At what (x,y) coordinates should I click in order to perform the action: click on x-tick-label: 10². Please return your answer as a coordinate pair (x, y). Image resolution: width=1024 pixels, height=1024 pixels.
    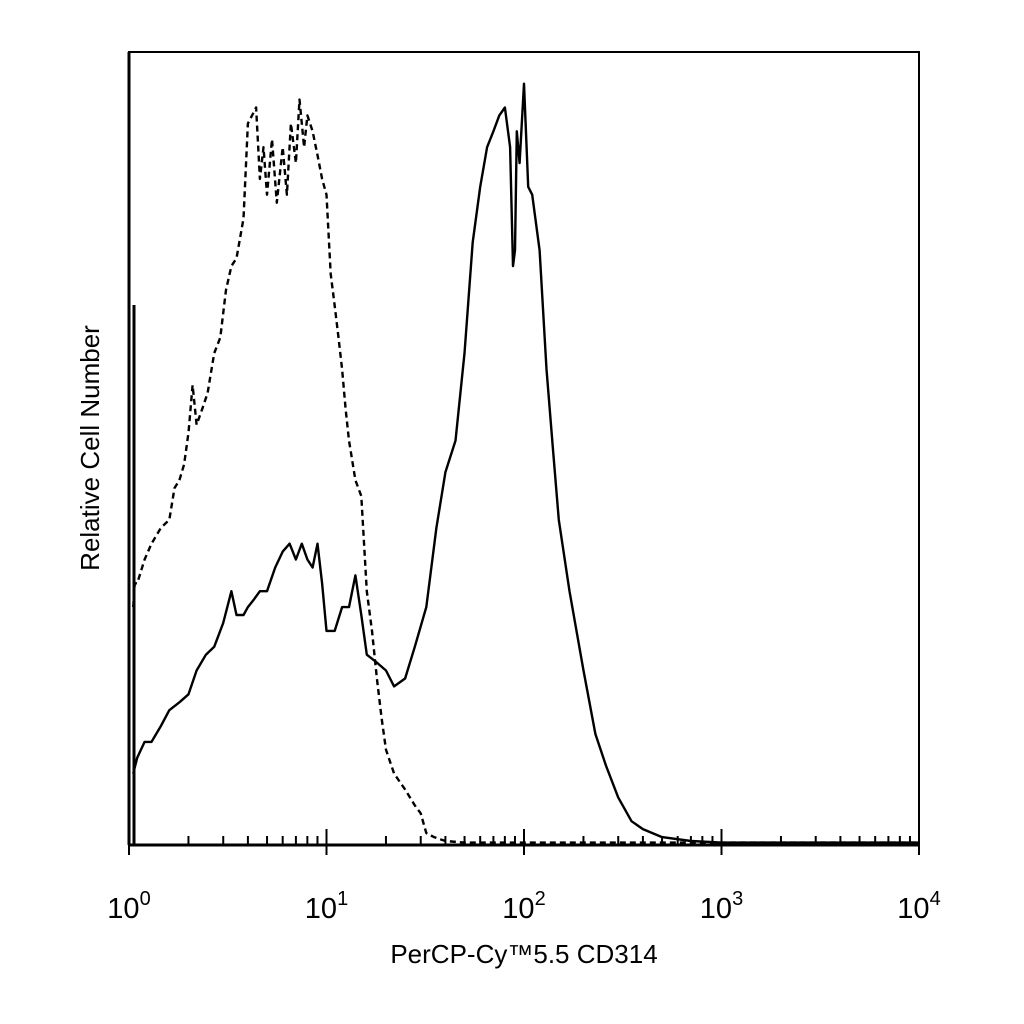
    Looking at the image, I should click on (523, 906).